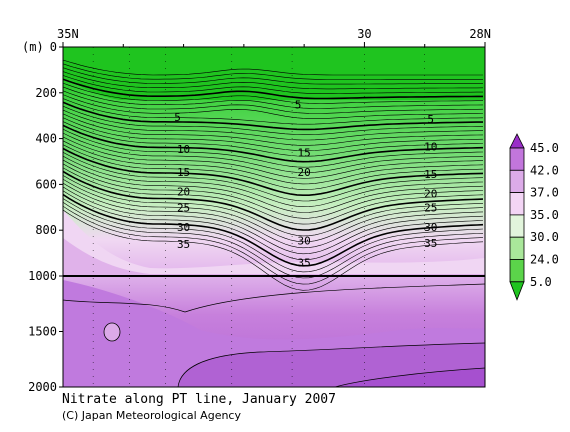 Image resolution: width=570 pixels, height=432 pixels. What do you see at coordinates (42, 387) in the screenshot?
I see `y-tick-label: 2000` at bounding box center [42, 387].